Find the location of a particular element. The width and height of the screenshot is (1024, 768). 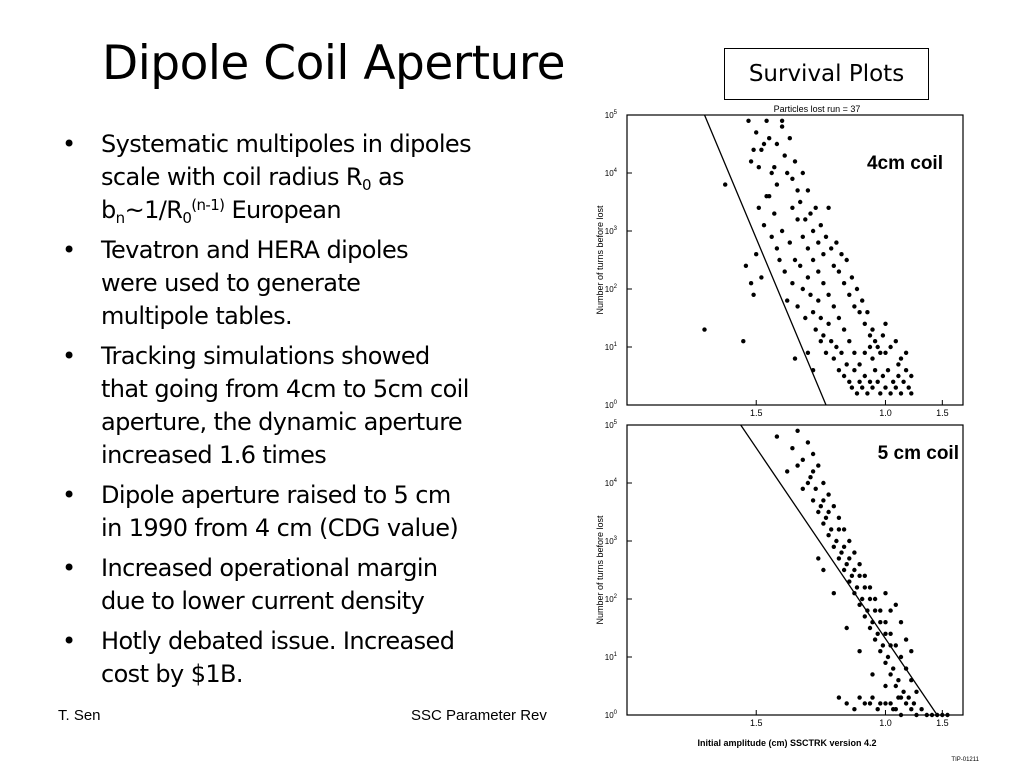

figure-code: TIP-01211 is located at coordinates (965, 759).